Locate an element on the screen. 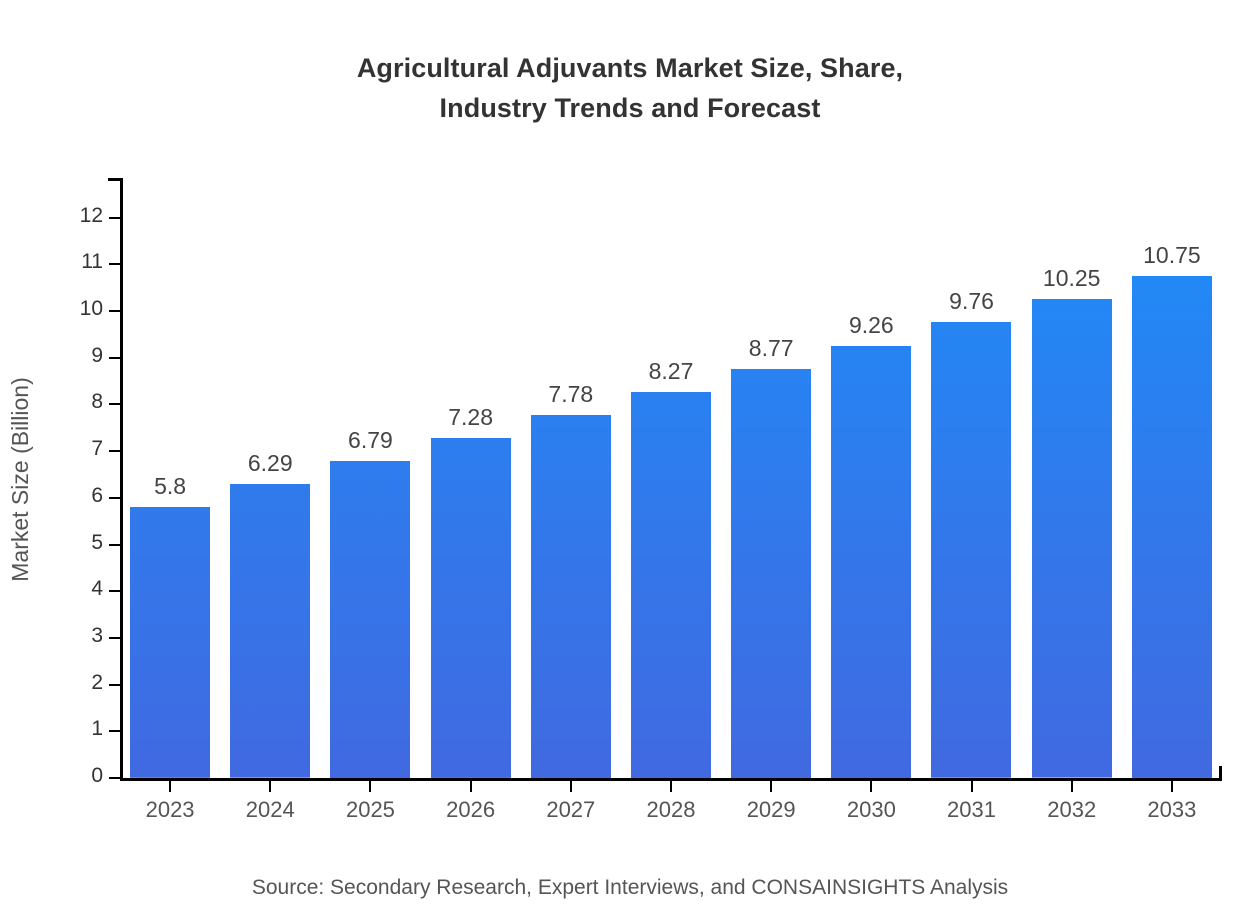 Image resolution: width=1260 pixels, height=920 pixels. y-tick: 1 is located at coordinates (105, 728).